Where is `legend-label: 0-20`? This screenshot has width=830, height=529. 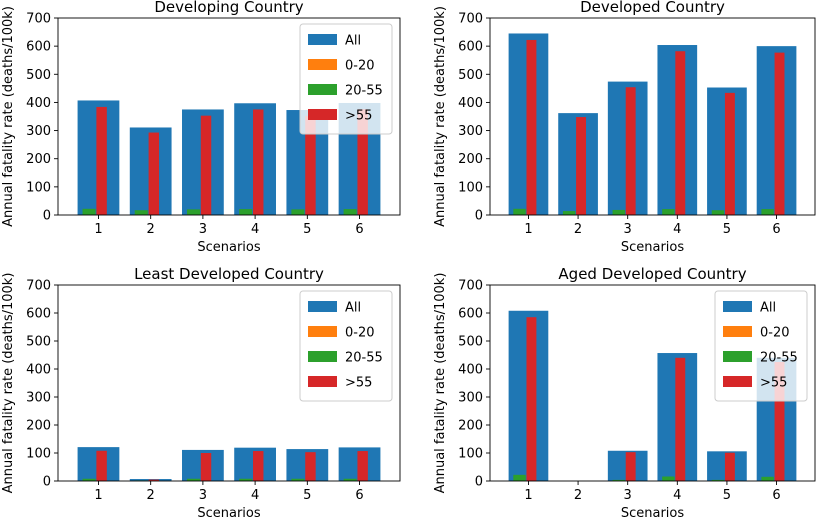 legend-label: 0-20 is located at coordinates (775, 333).